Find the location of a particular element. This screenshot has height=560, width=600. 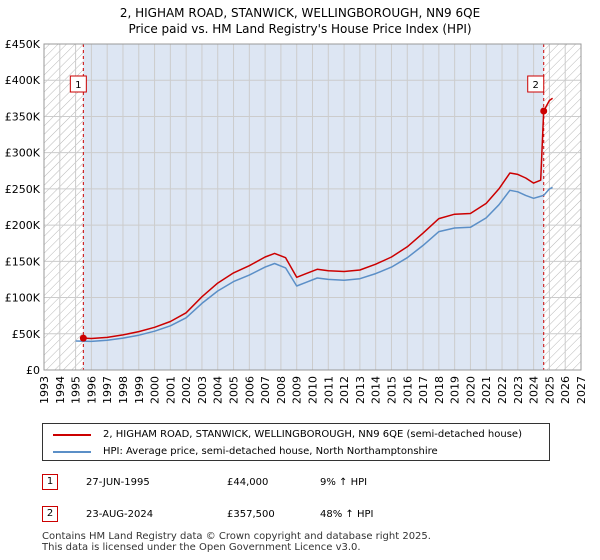

x-tick-label: 2010 is located at coordinates (313, 390).